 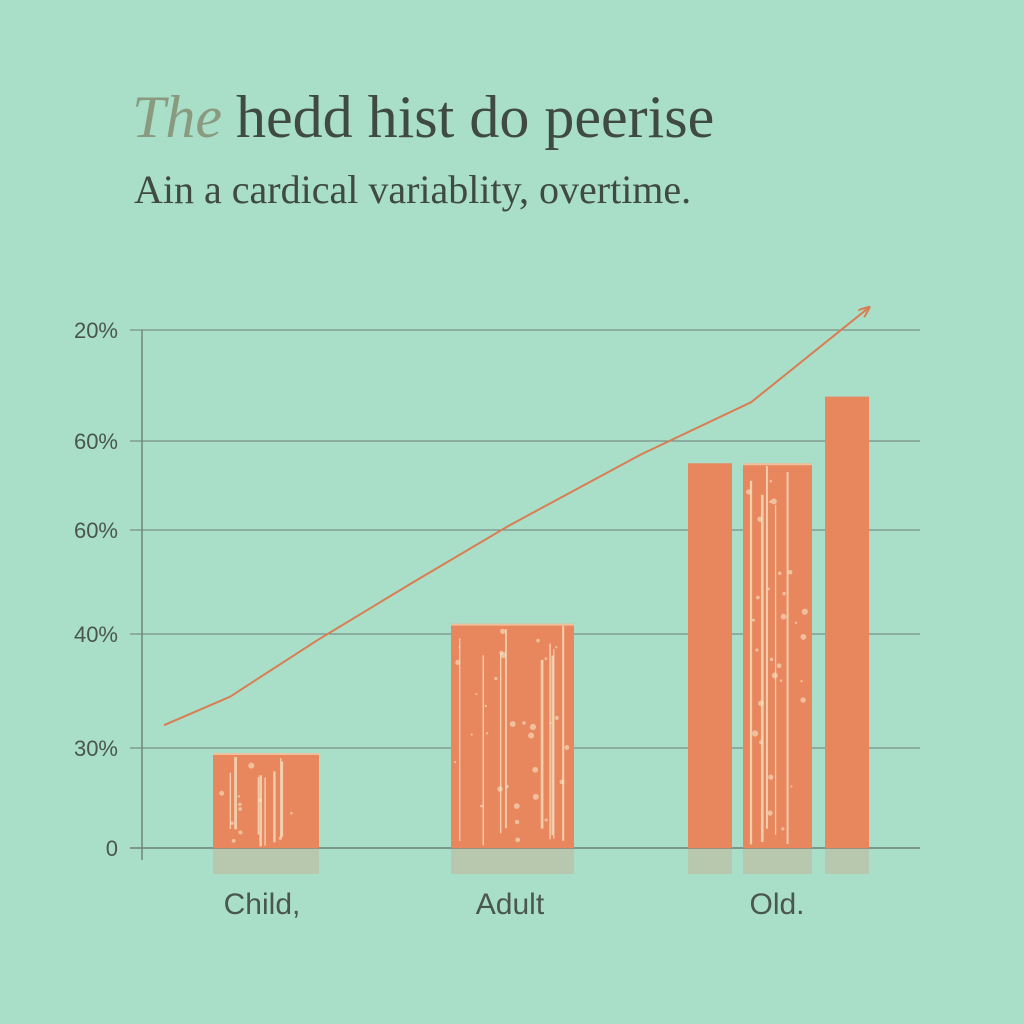 I want to click on chart-title-lead: The, so click(x=177, y=117).